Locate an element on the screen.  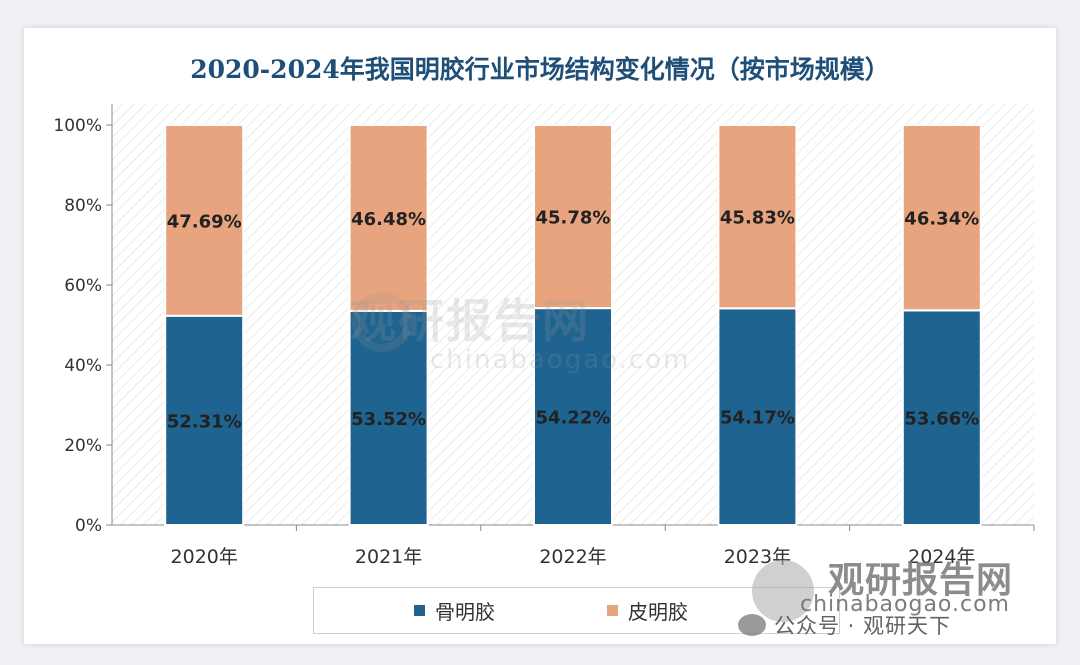
data-label: 54.17% is located at coordinates (757, 418).